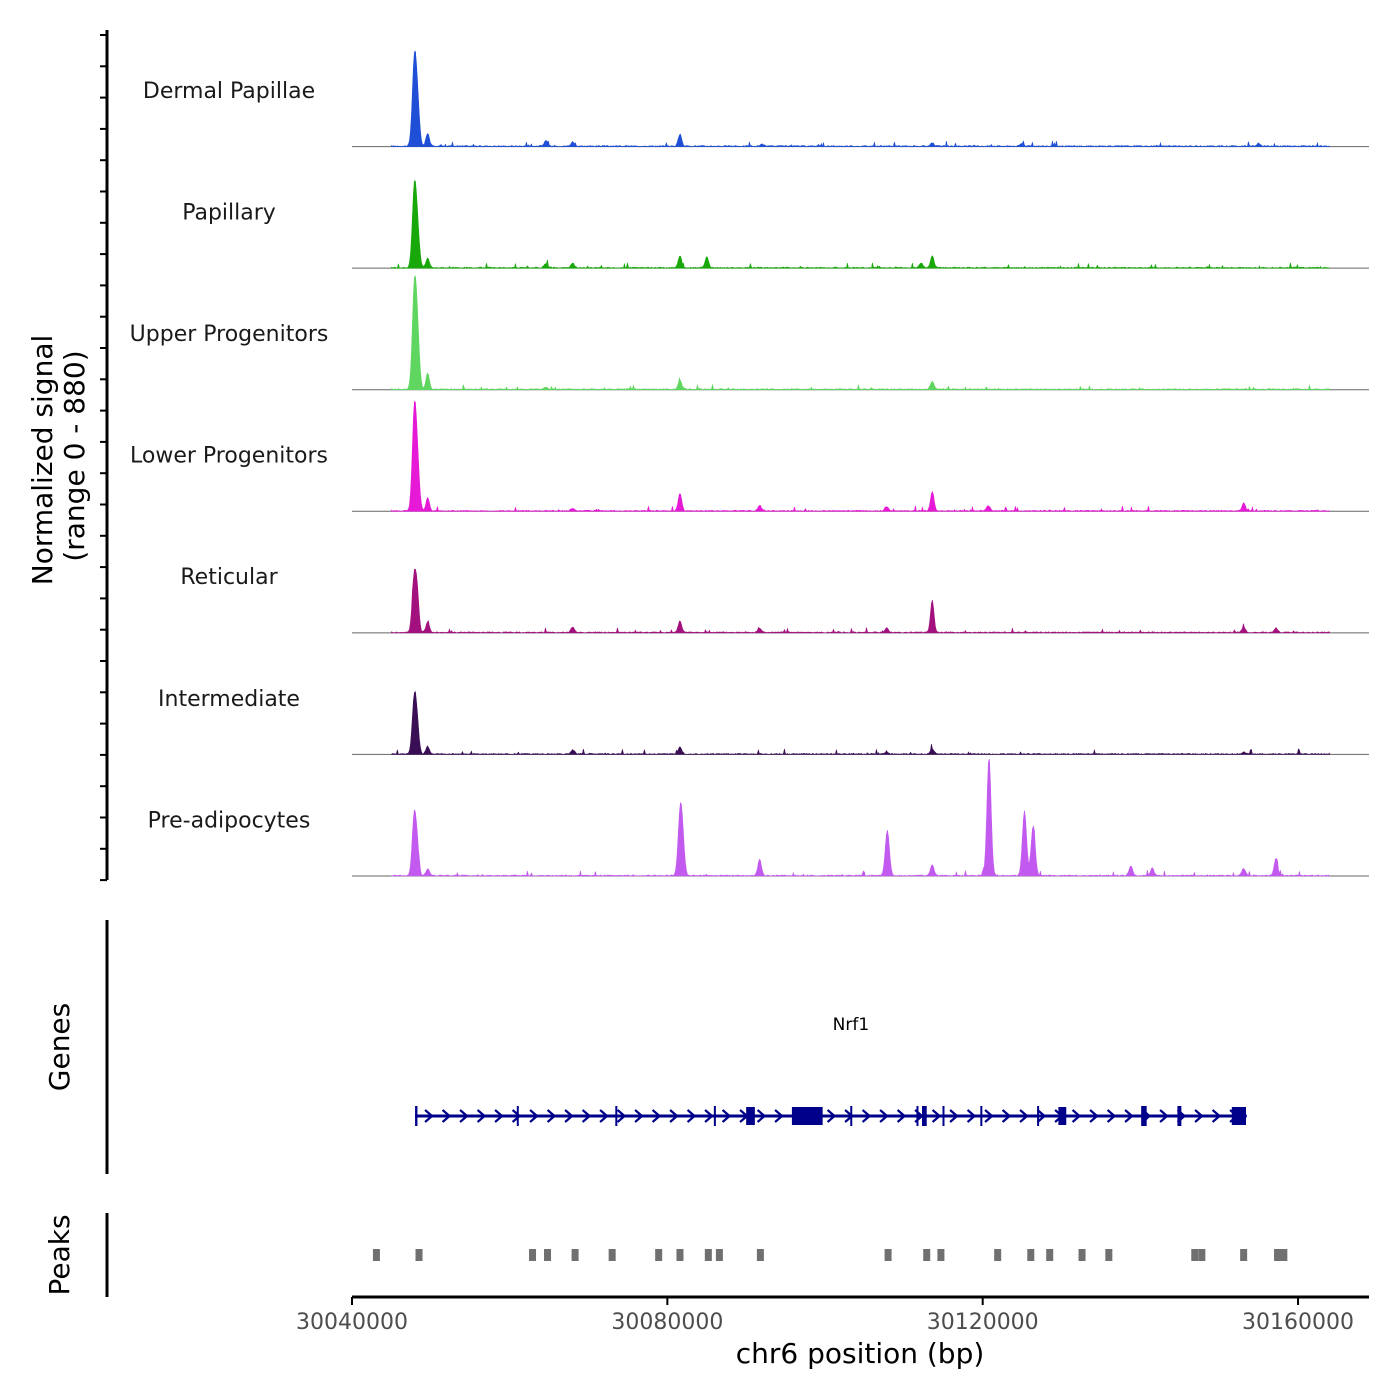 Image resolution: width=1400 pixels, height=1400 pixels. What do you see at coordinates (831, 1116) in the screenshot?
I see `gene-model-nrf1` at bounding box center [831, 1116].